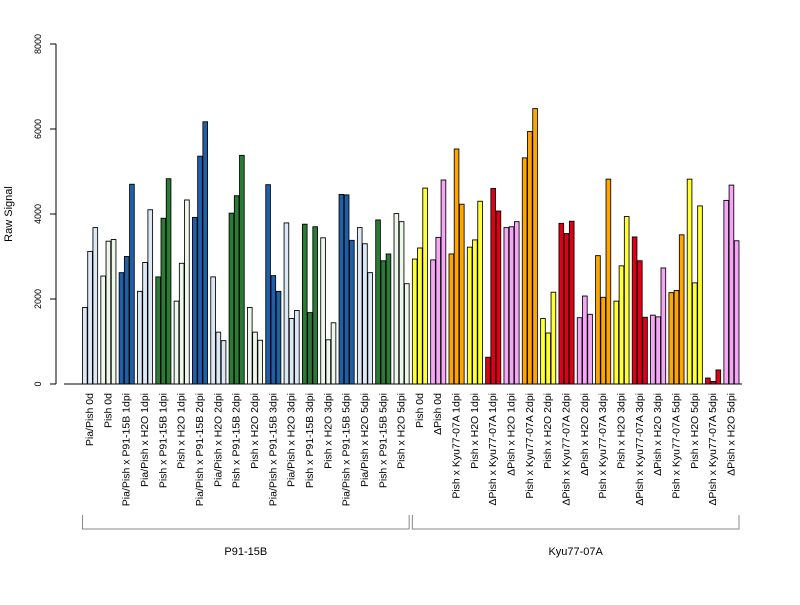 This screenshot has width=800, height=605. Describe the element at coordinates (200, 449) in the screenshot. I see `x-tick-label: Pia/Pish x P91-15B 2dpi` at that location.